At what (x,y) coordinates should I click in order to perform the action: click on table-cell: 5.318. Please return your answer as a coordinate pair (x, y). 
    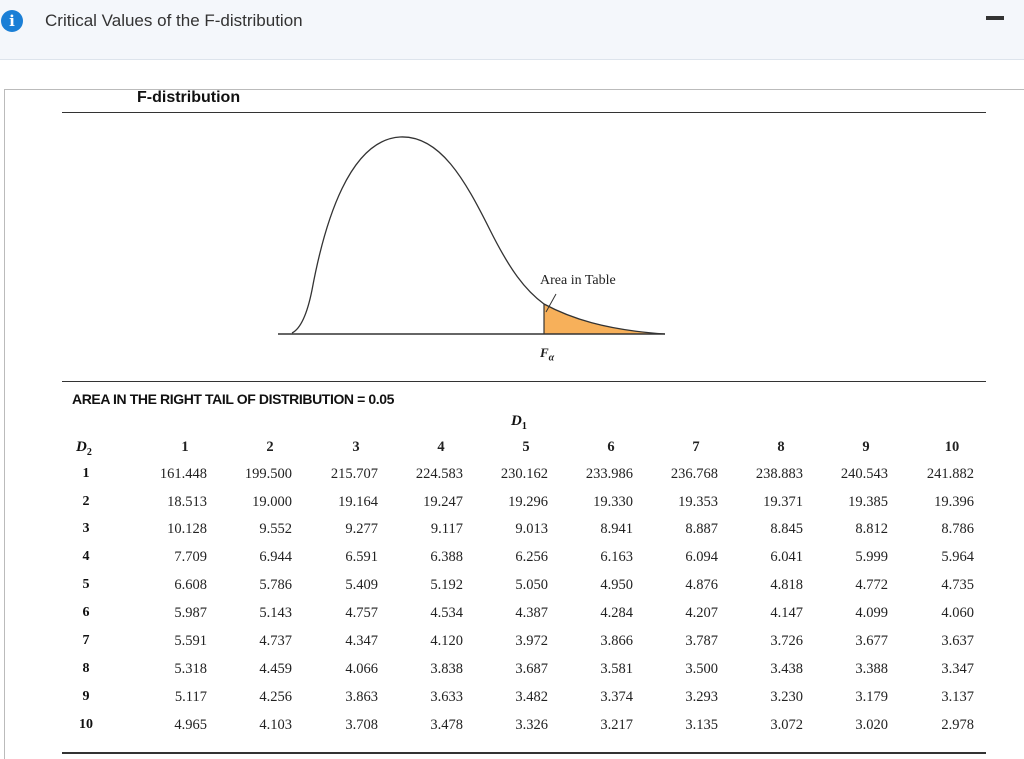
    Looking at the image, I should click on (190, 669).